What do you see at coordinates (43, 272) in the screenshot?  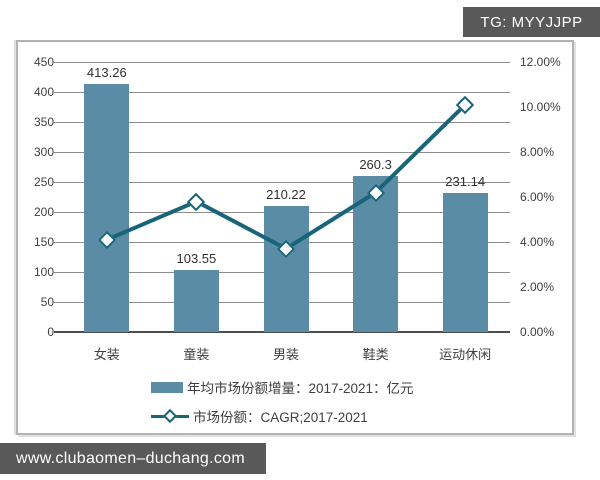 I see `left-axis-tick-label: 100` at bounding box center [43, 272].